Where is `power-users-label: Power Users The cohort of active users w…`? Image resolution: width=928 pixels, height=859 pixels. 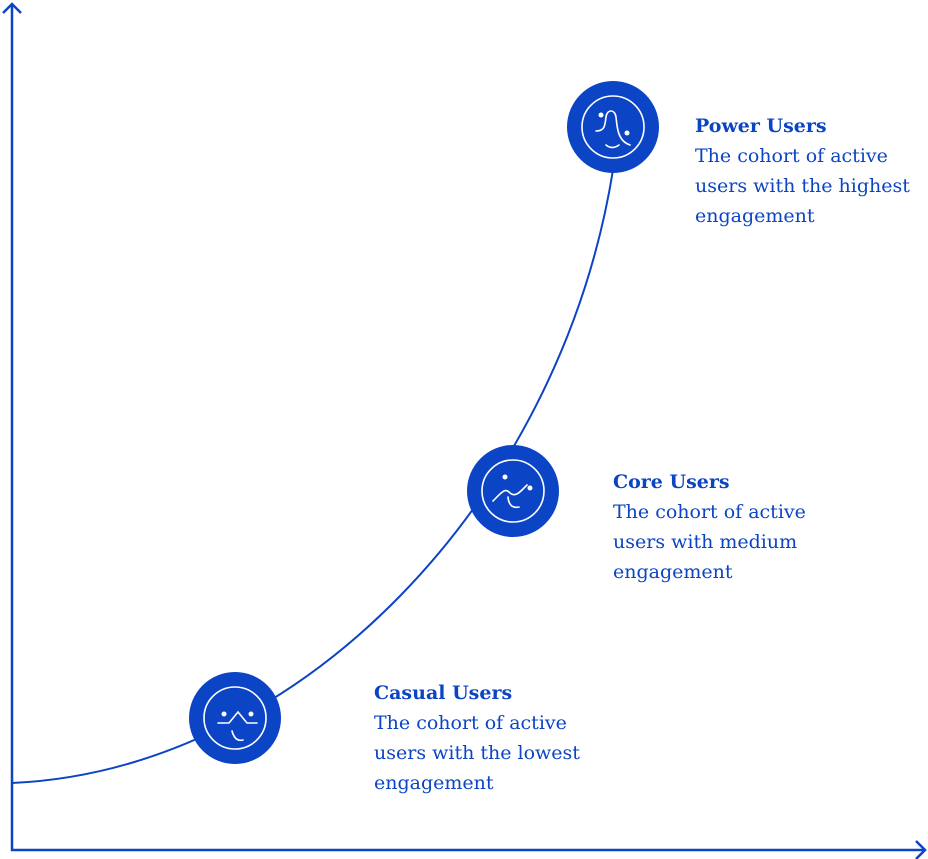
power-users-label: Power Users The cohort of active users w… is located at coordinates (807, 171).